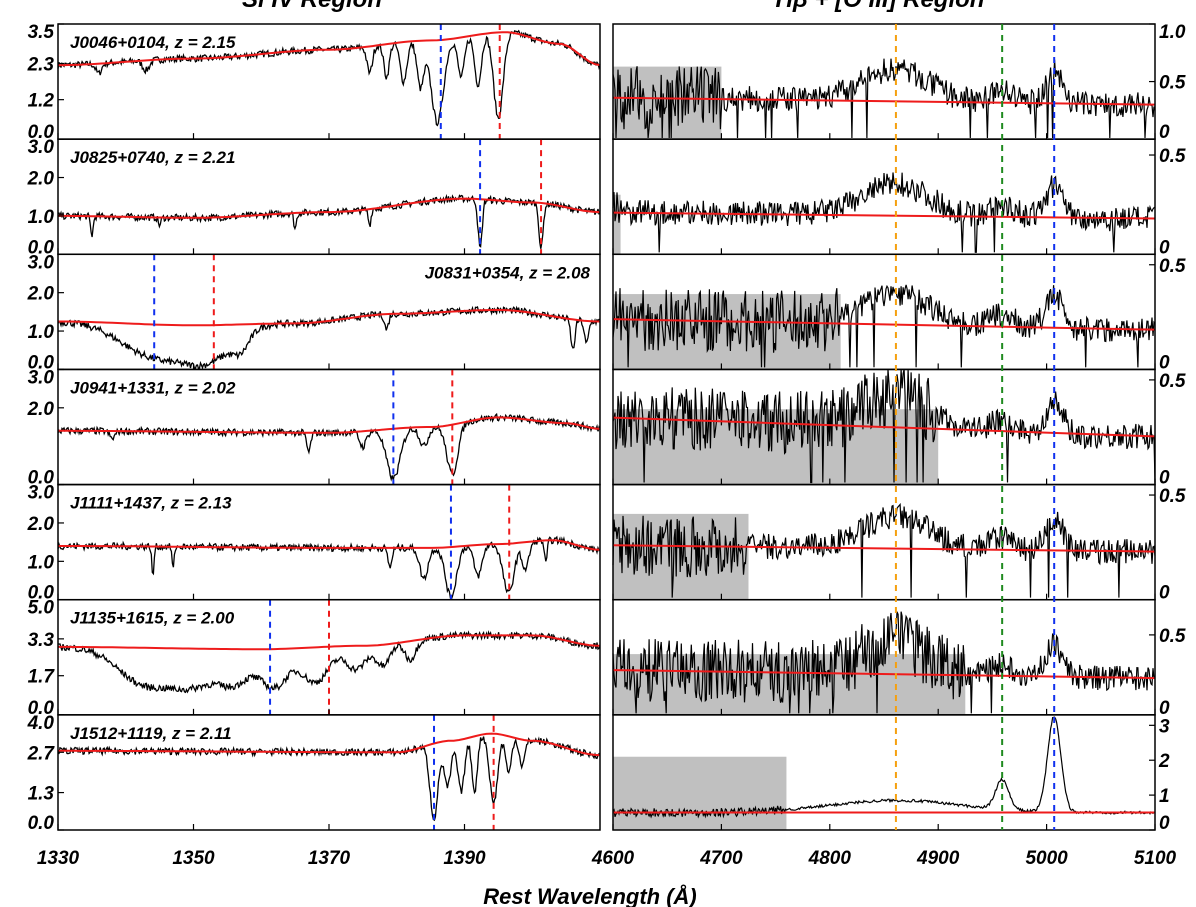 The image size is (1196, 907). What do you see at coordinates (41, 32) in the screenshot?
I see `left-y-tick-label: 3.5` at bounding box center [41, 32].